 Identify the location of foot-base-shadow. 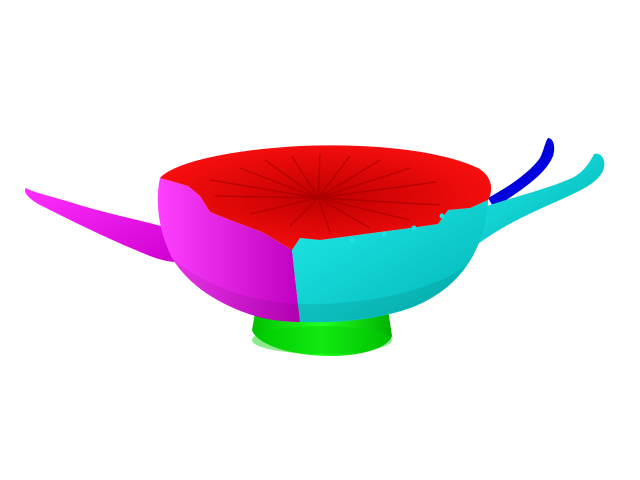
(322, 340).